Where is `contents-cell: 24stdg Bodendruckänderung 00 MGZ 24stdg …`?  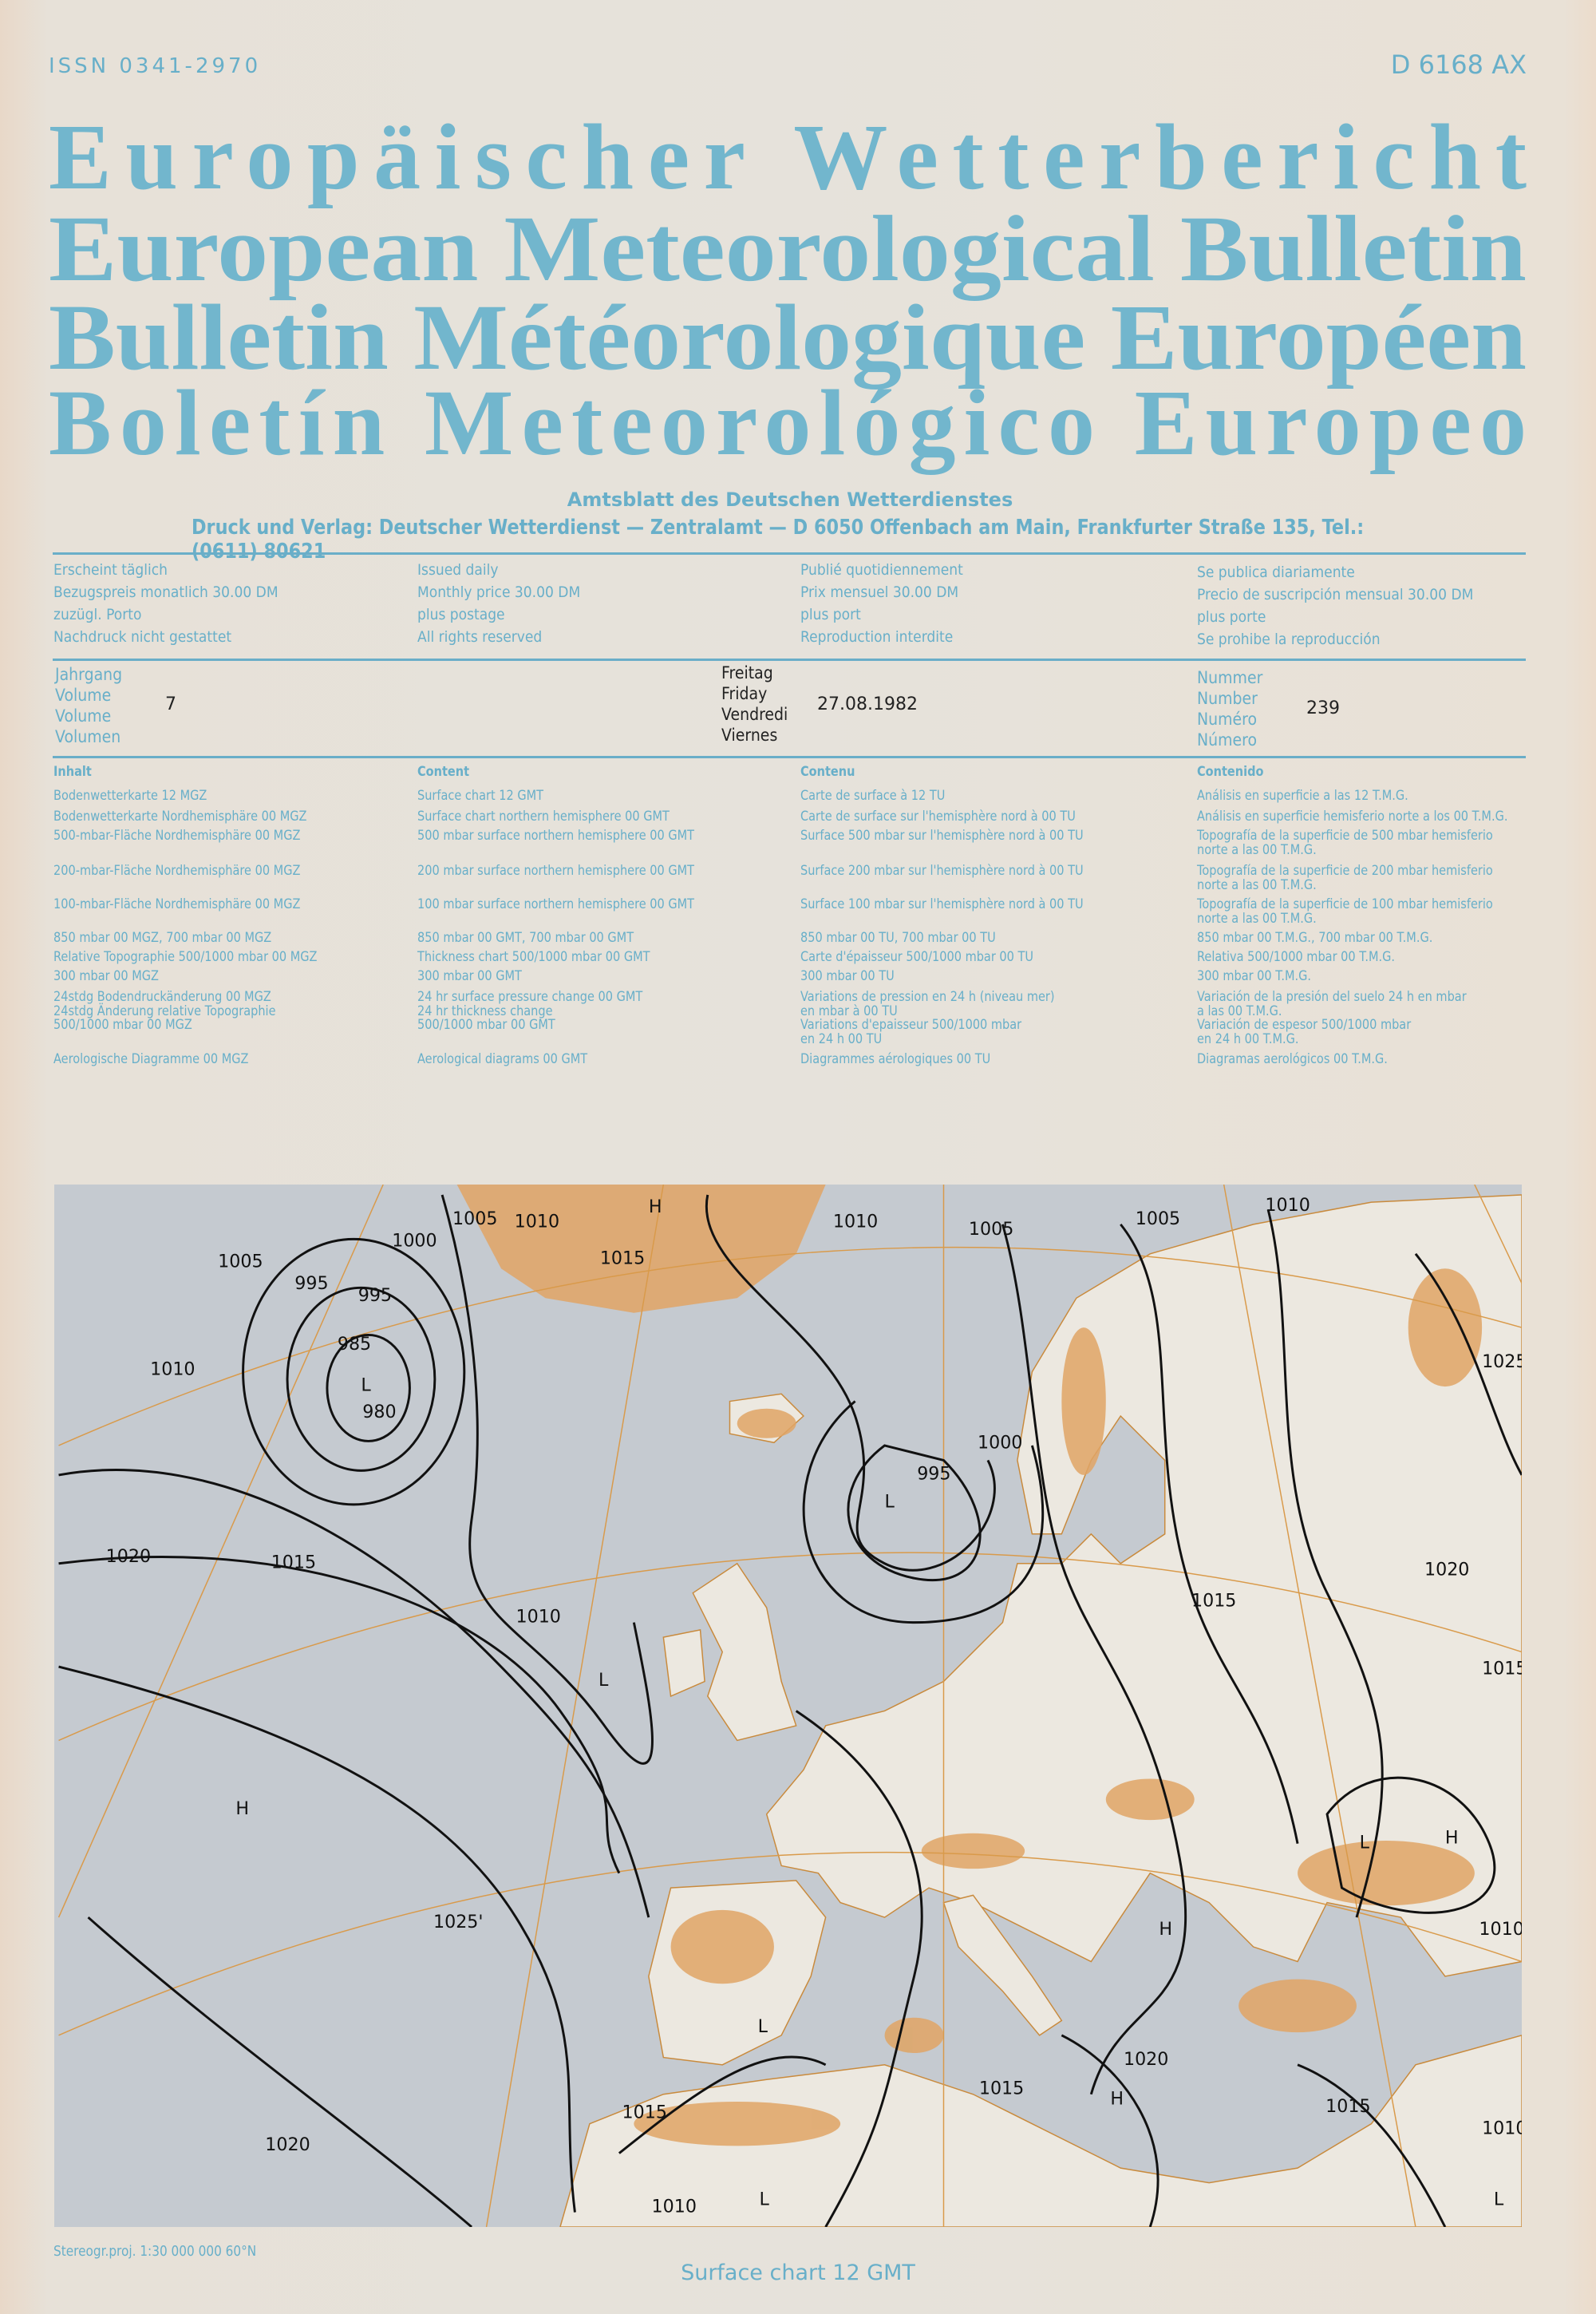 contents-cell: 24stdg Bodendruckänderung 00 MGZ 24stdg … is located at coordinates (164, 1011).